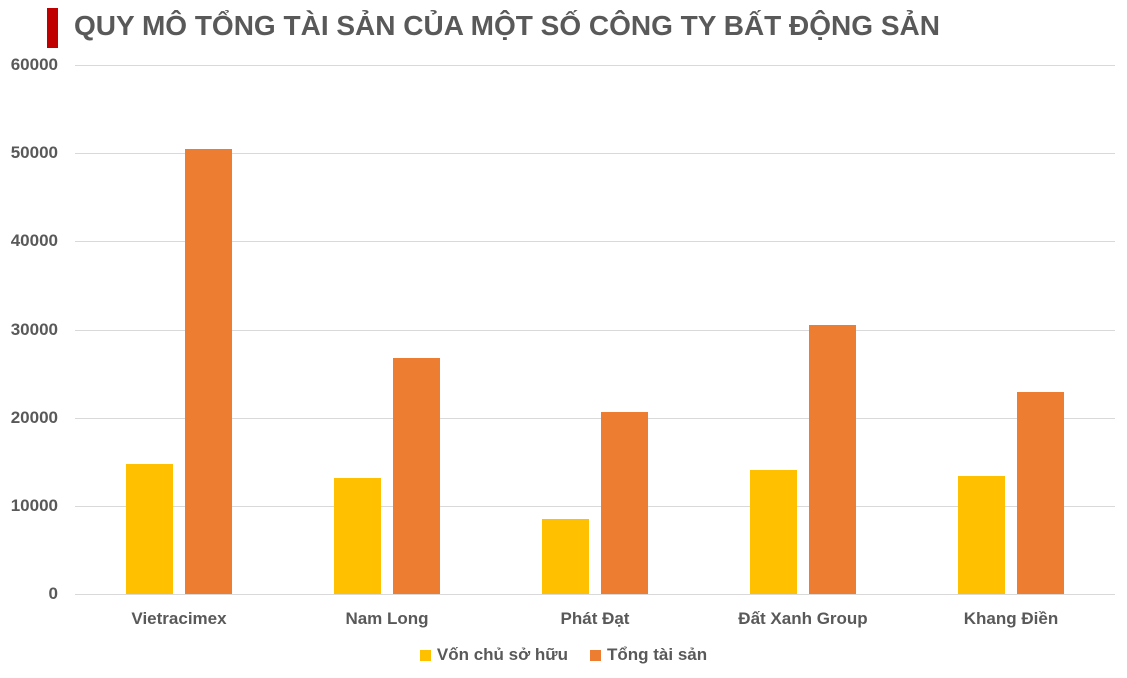 The height and width of the screenshot is (678, 1127). What do you see at coordinates (34, 153) in the screenshot?
I see `y-tick-label: 50000` at bounding box center [34, 153].